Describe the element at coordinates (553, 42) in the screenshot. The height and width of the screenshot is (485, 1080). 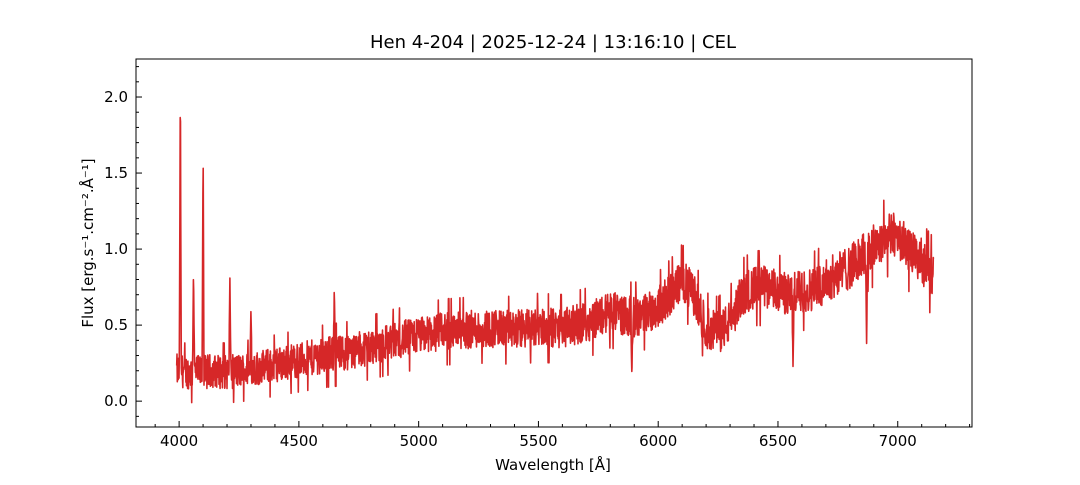
I see `chart-title: Hen 4-204 | 2025-12-24 | 13:16:10 | CEL` at that location.